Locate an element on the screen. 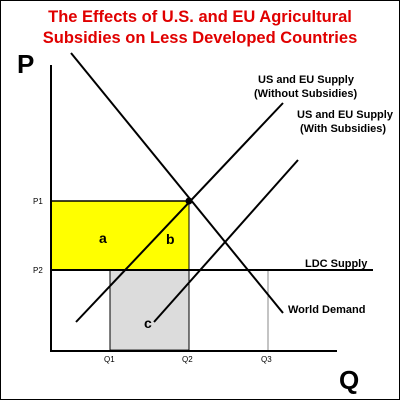  title-line-1: The Effects of U.S. and EU Agricultural is located at coordinates (200, 17).